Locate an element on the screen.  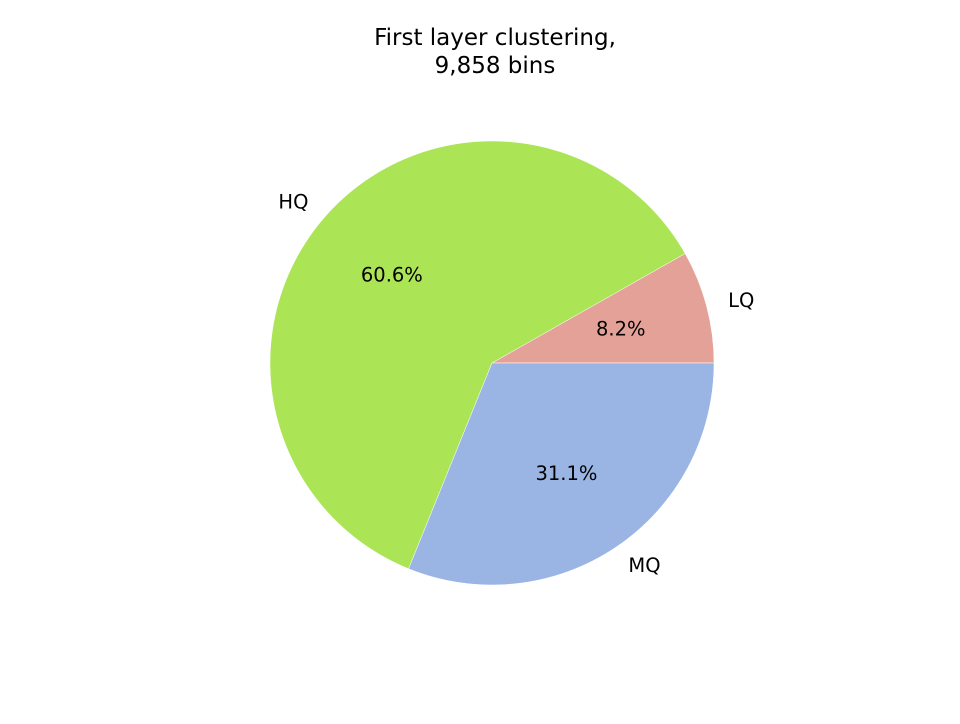
slice-percent-lq: 8.2% is located at coordinates (621, 329).